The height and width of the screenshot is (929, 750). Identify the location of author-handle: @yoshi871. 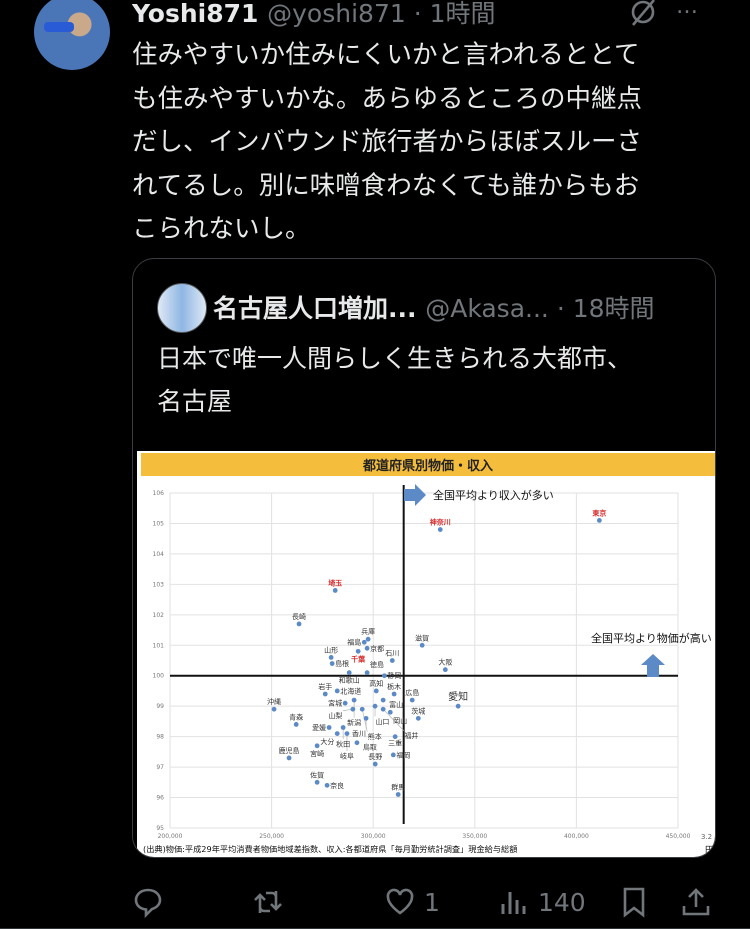
(336, 14).